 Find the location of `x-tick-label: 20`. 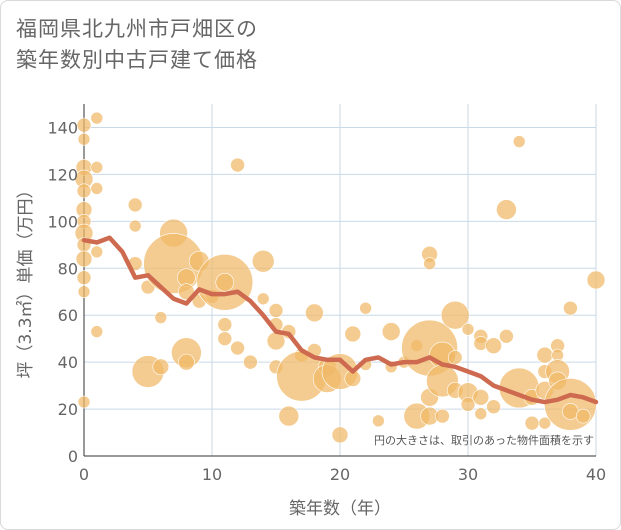

x-tick-label: 20 is located at coordinates (340, 474).